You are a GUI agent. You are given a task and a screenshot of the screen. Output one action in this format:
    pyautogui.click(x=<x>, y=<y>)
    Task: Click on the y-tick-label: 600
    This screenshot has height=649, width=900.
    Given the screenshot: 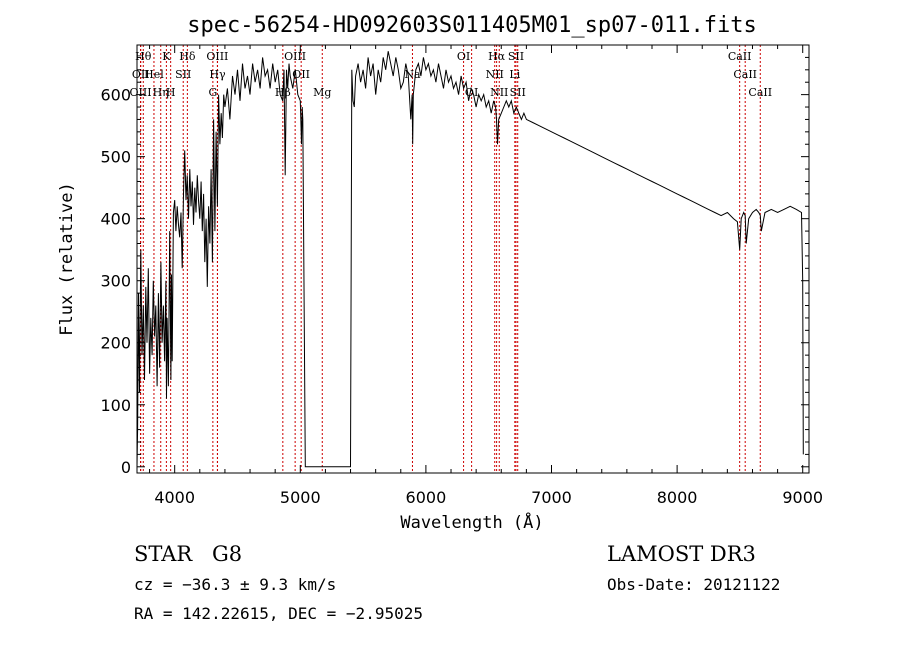 What is the action you would take?
    pyautogui.click(x=115, y=95)
    